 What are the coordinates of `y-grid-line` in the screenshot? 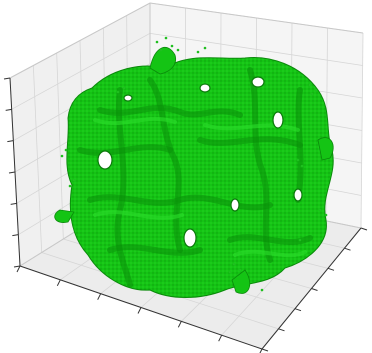 It's located at (362, 130).